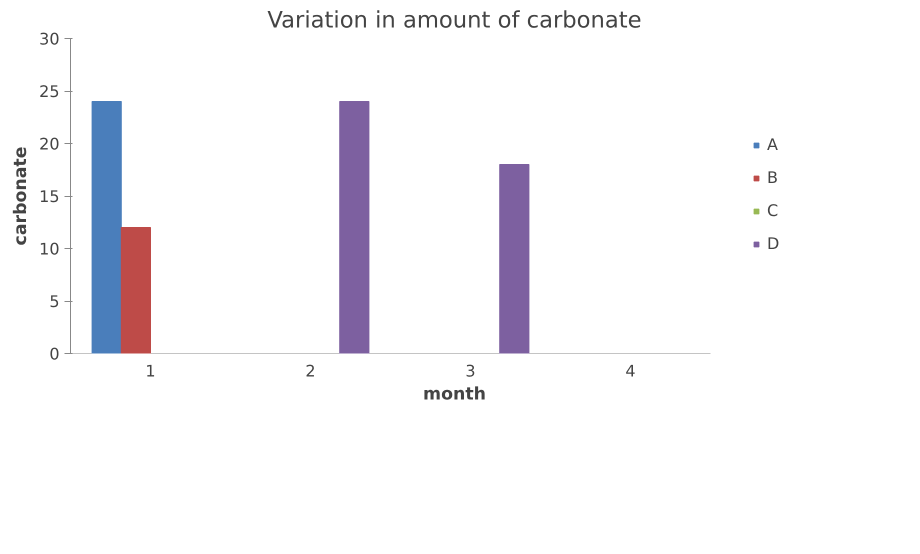  What do you see at coordinates (54, 301) in the screenshot?
I see `y-tick-label: 5` at bounding box center [54, 301].